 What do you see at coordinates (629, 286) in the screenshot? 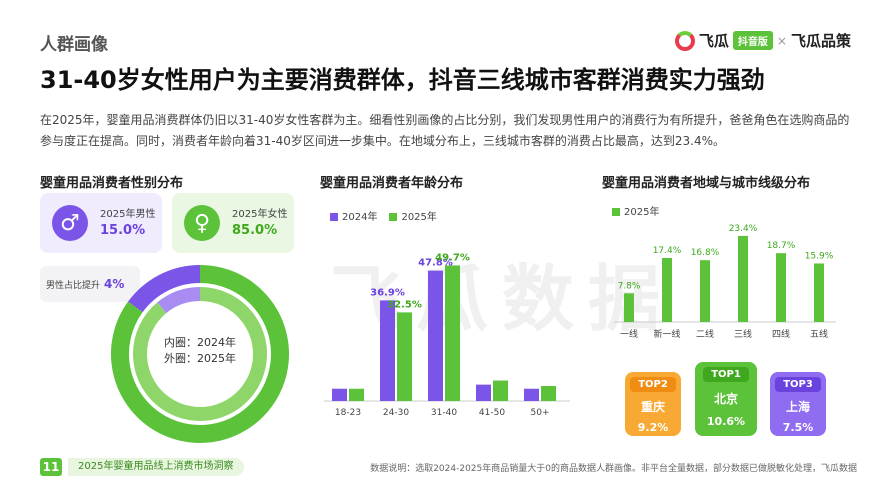
I see `region-data-label-0: 7.8%` at bounding box center [629, 286].